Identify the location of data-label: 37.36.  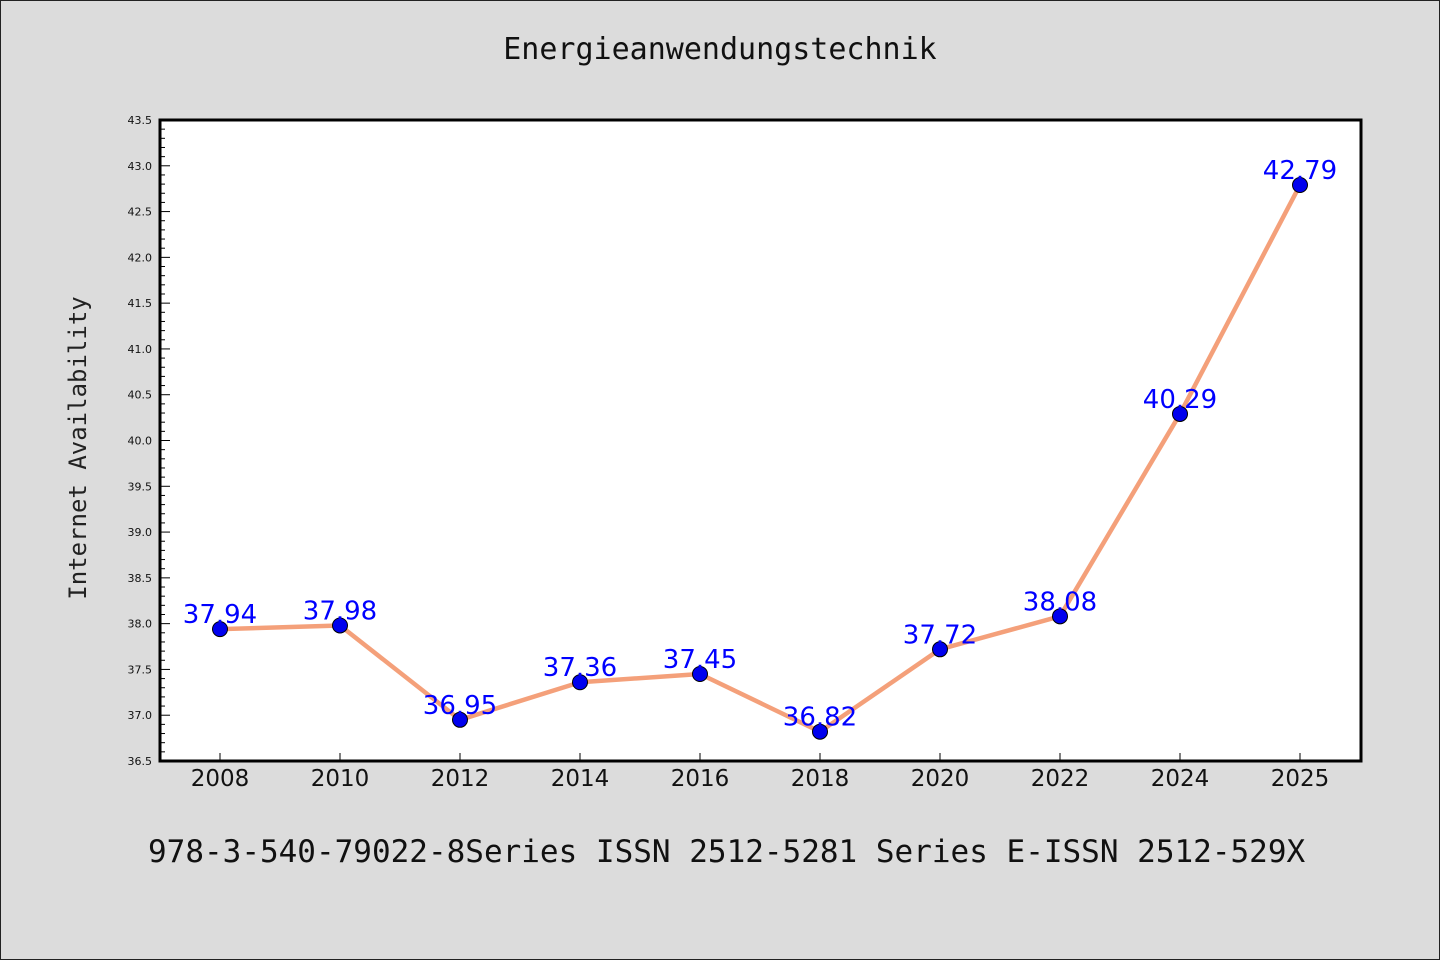
(580, 668).